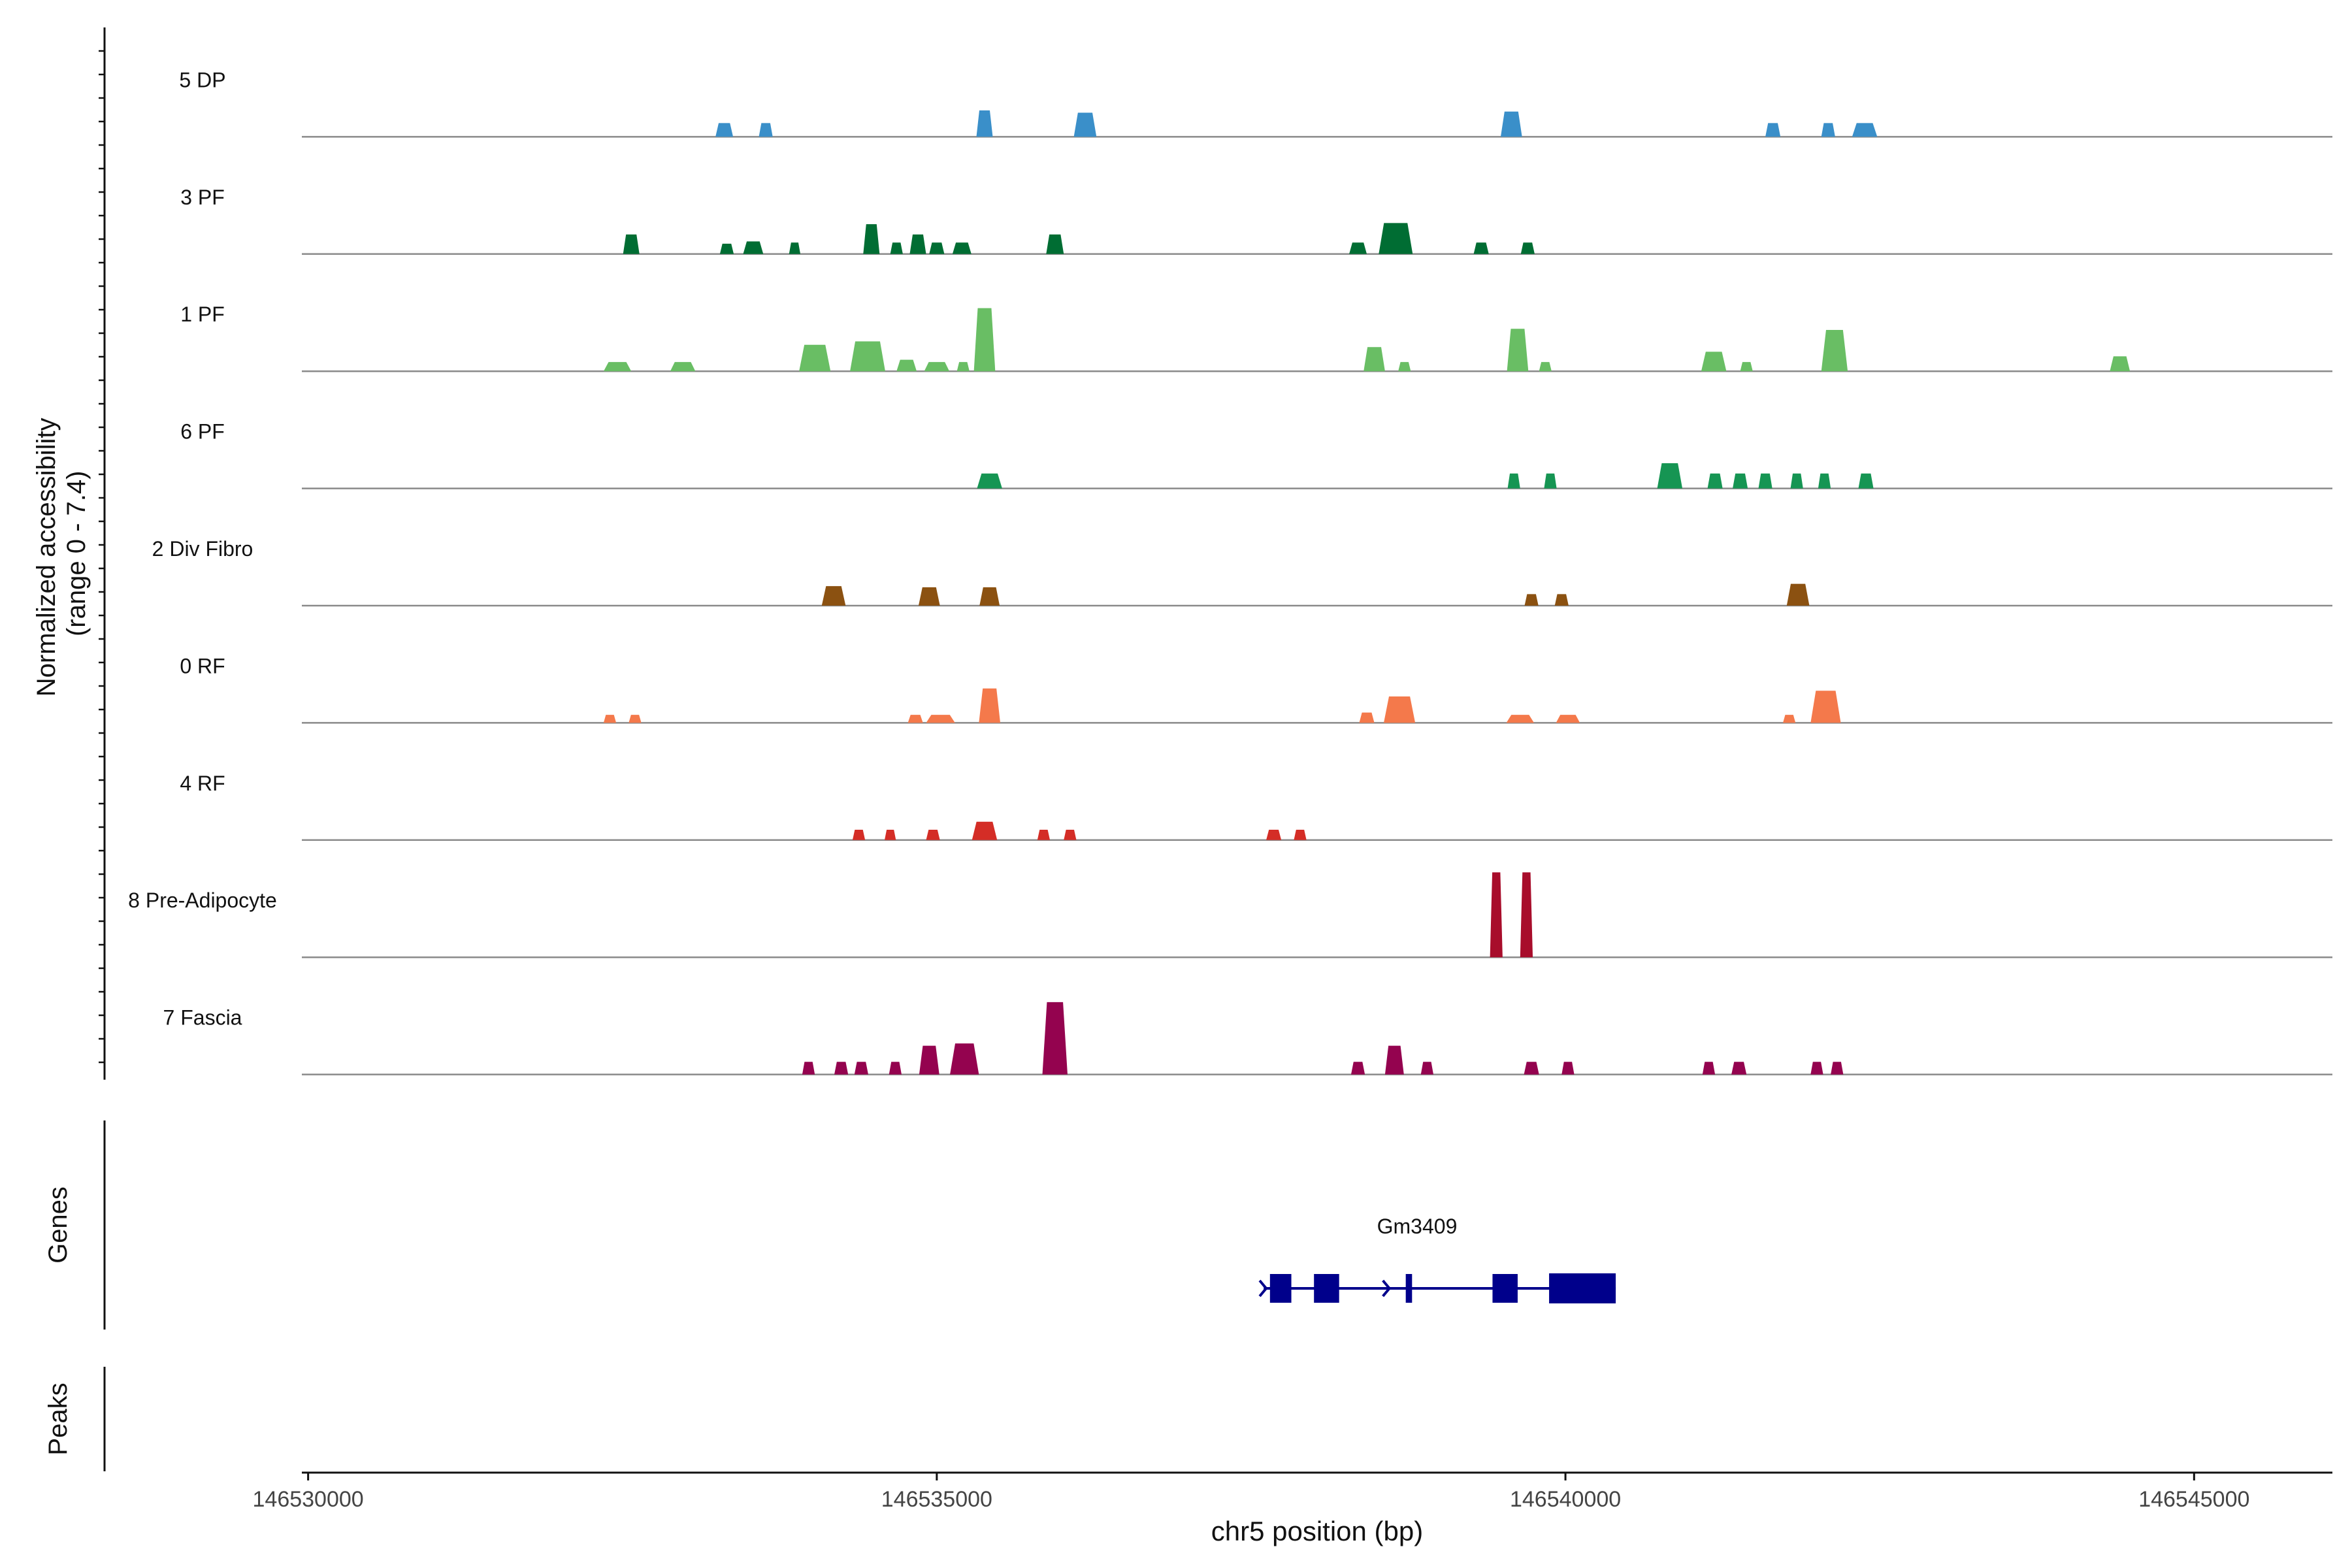  Describe the element at coordinates (46, 556) in the screenshot. I see `y-axis-title-line1: Normalized accessibility` at that location.